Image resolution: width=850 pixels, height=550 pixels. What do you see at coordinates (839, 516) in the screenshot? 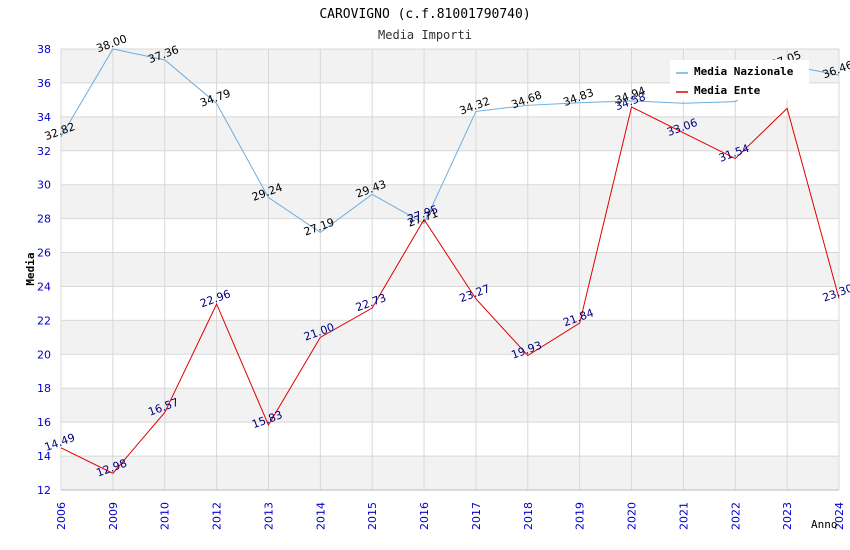
I see `x-tick-label: 2024` at bounding box center [839, 516].